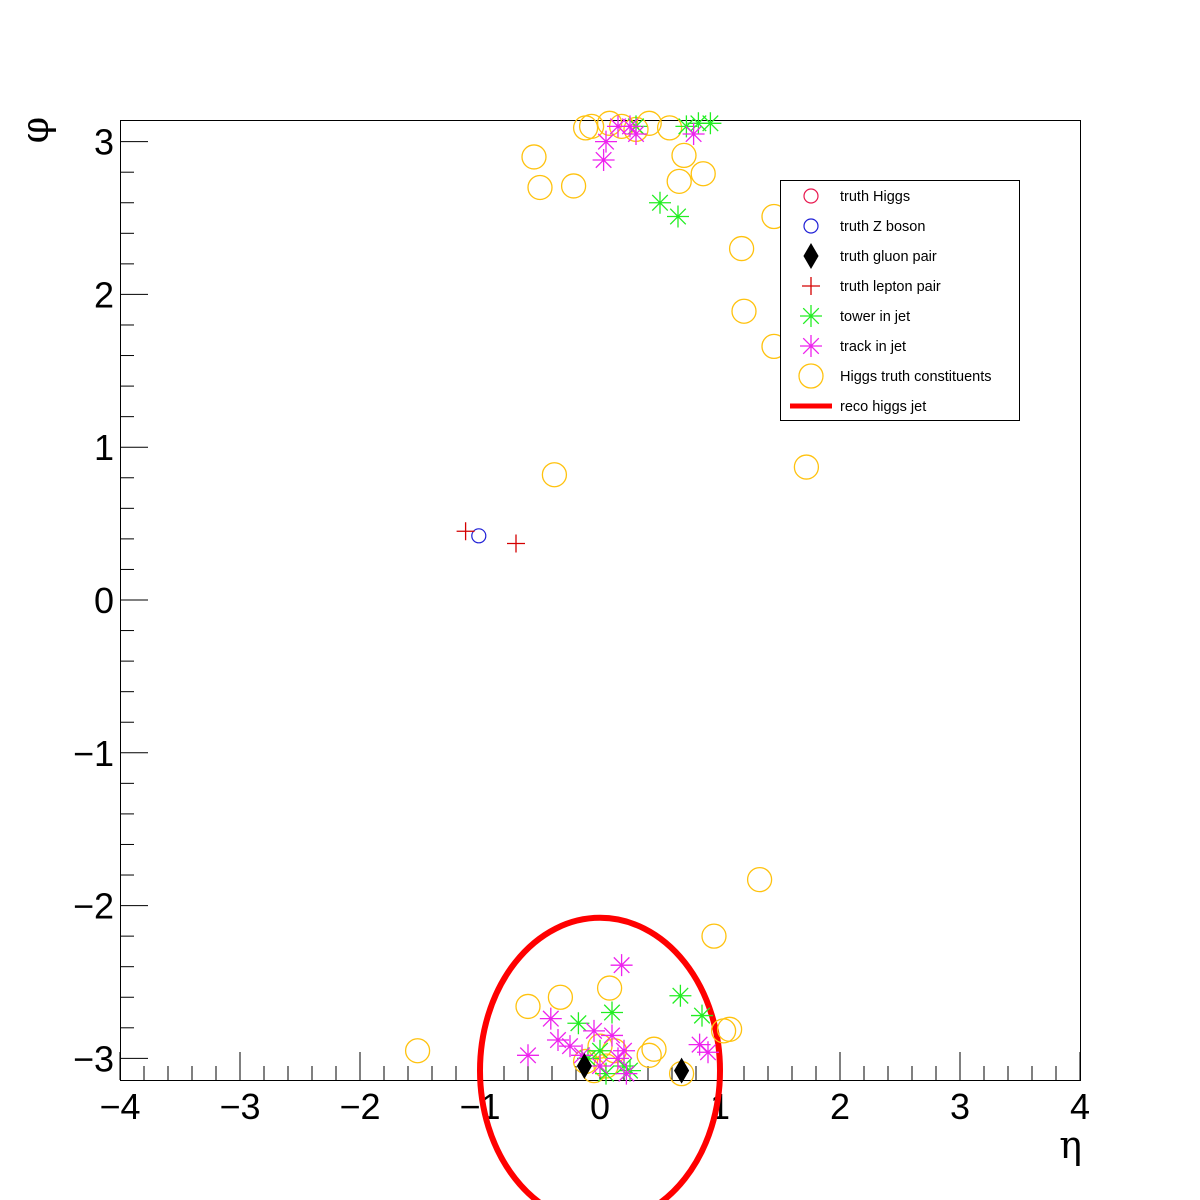 Image resolution: width=1200 pixels, height=1200 pixels. What do you see at coordinates (875, 197) in the screenshot?
I see `legend-label-truth-higgs: truth Higgs` at bounding box center [875, 197].